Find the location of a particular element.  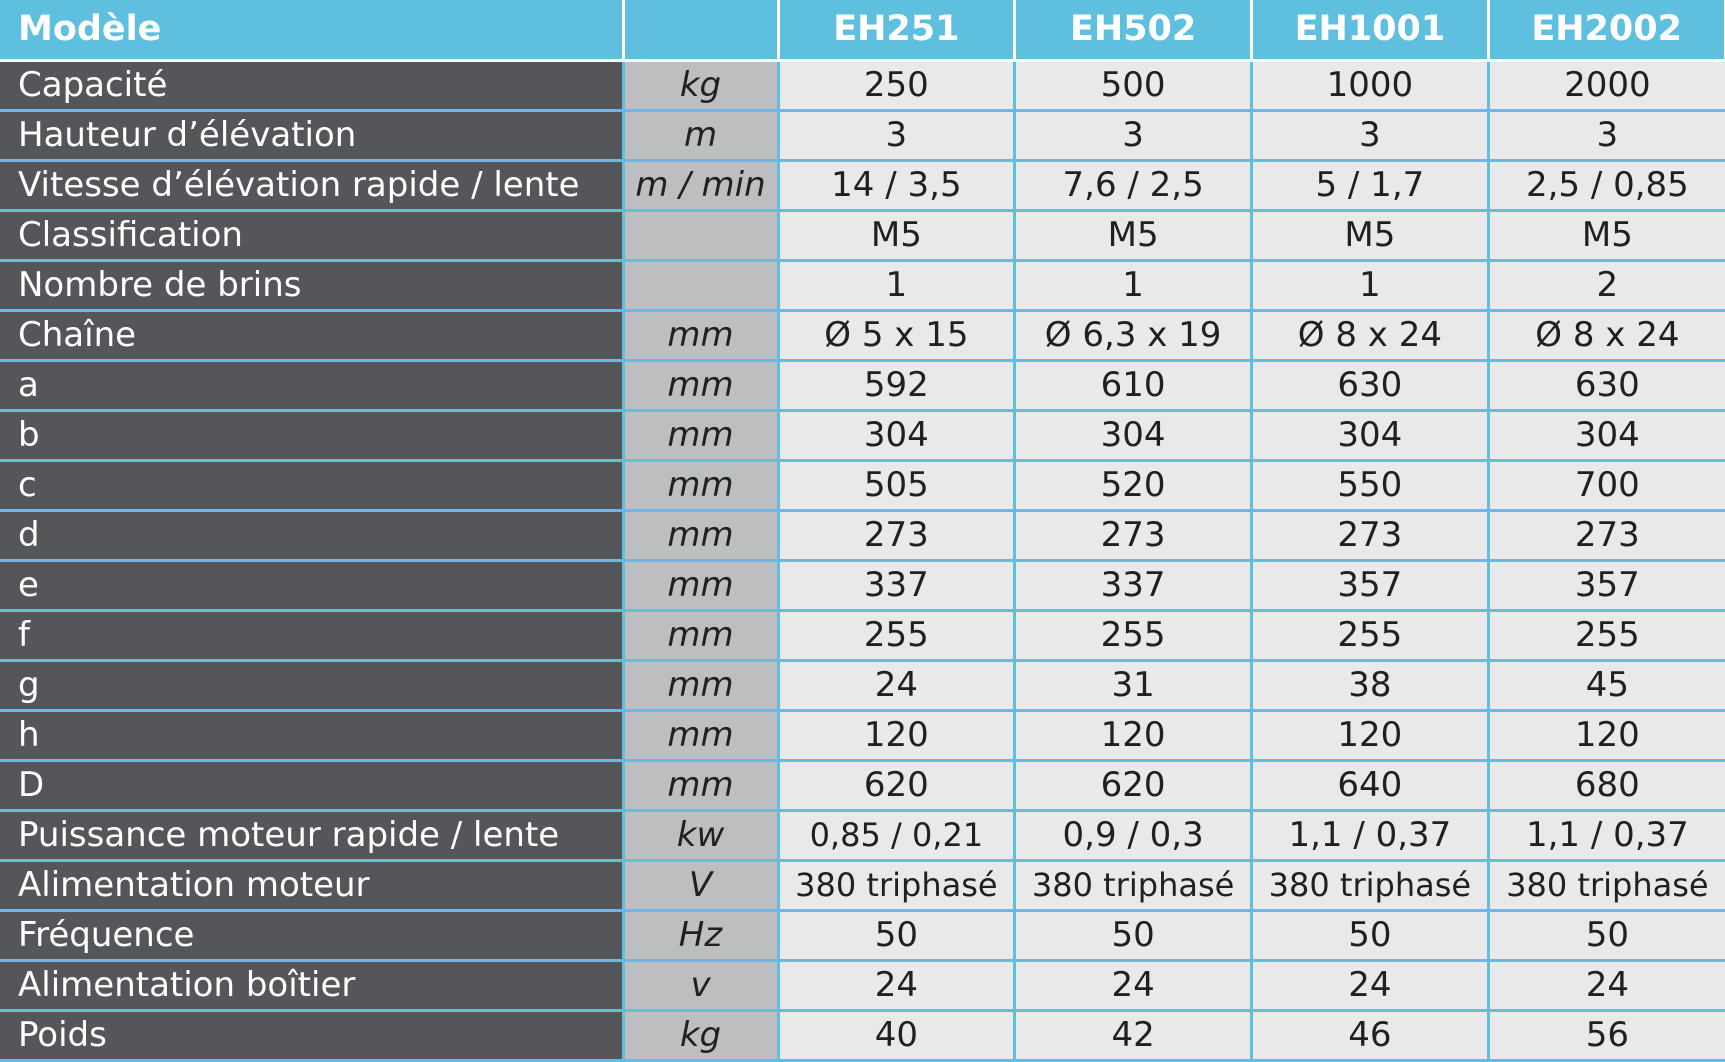

row-value-eh251: 592 is located at coordinates (897, 386).